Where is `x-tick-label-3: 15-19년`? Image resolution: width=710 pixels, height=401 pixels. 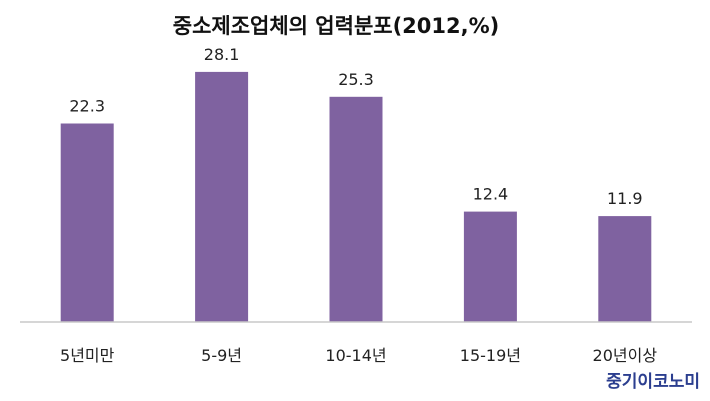 x-tick-label-3: 15-19년 is located at coordinates (490, 355).